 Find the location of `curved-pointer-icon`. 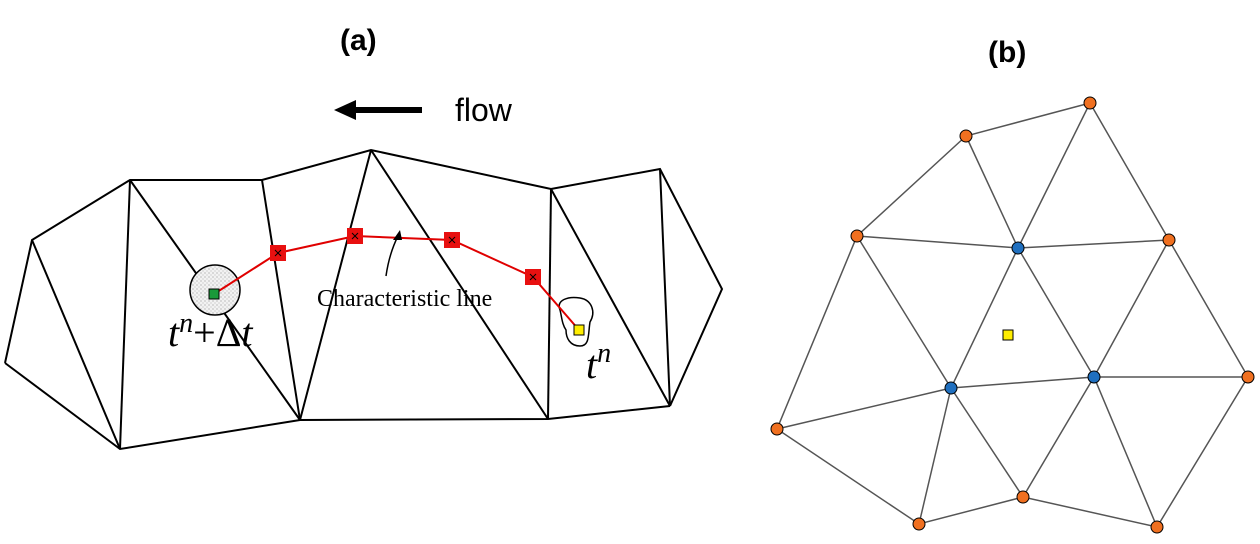

curved-pointer-icon is located at coordinates (393, 253).